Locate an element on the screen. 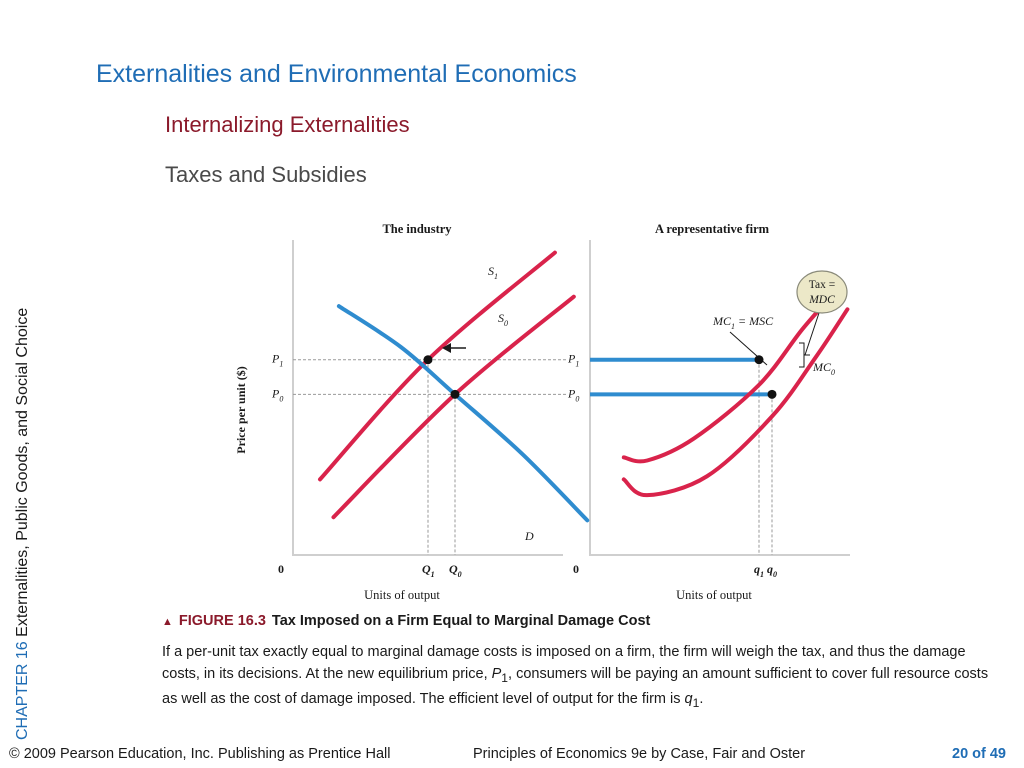  supply-shift-arrow is located at coordinates (454, 348).